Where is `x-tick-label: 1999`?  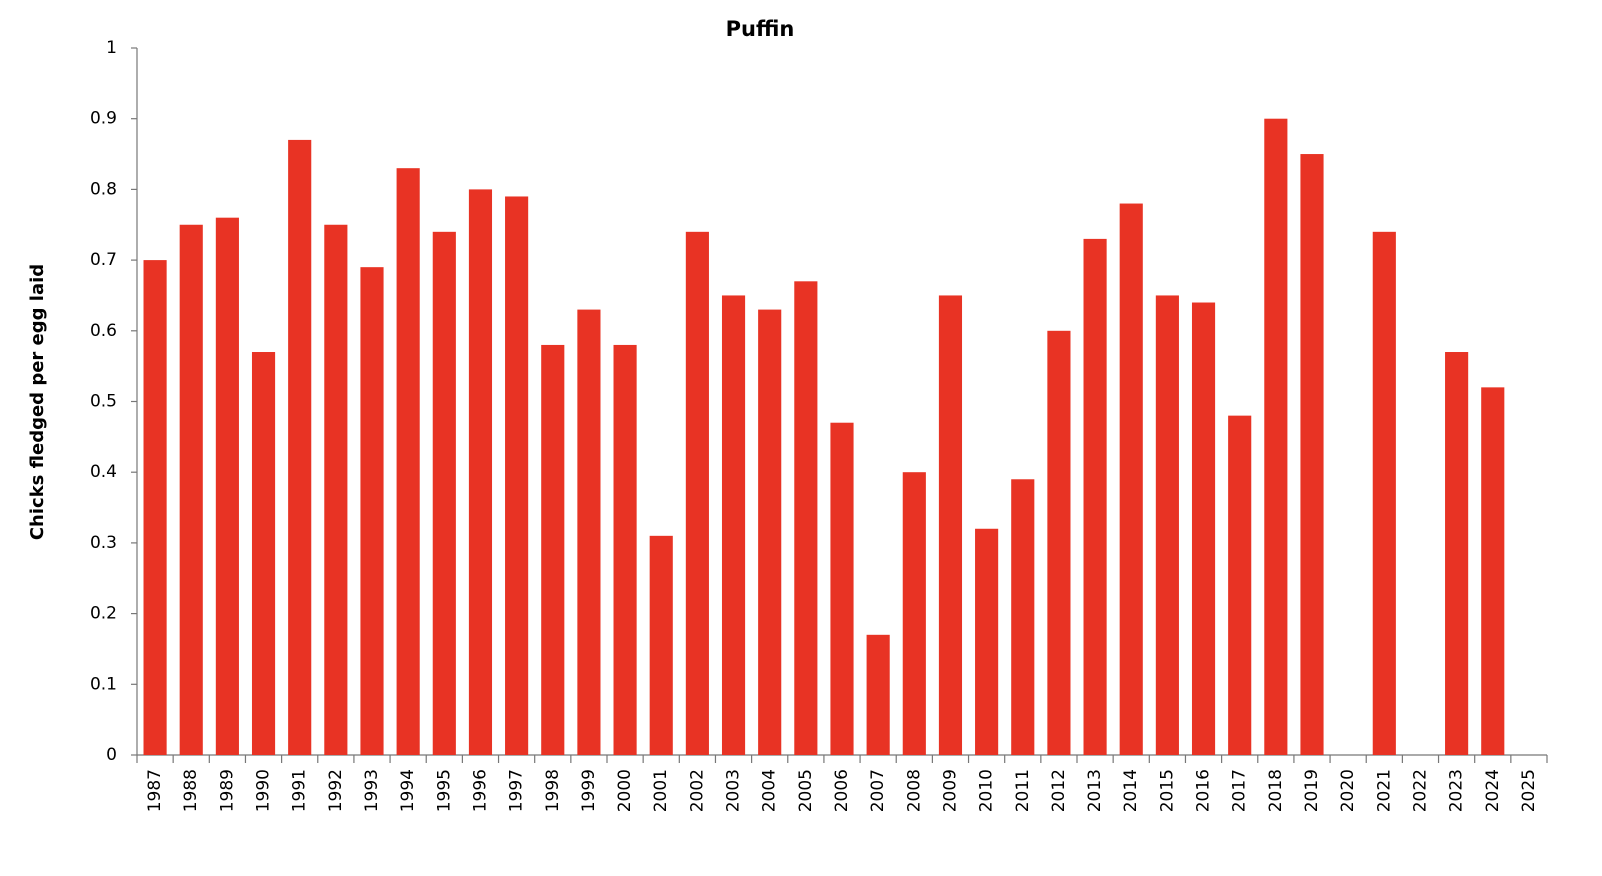
x-tick-label: 1999 is located at coordinates (589, 790).